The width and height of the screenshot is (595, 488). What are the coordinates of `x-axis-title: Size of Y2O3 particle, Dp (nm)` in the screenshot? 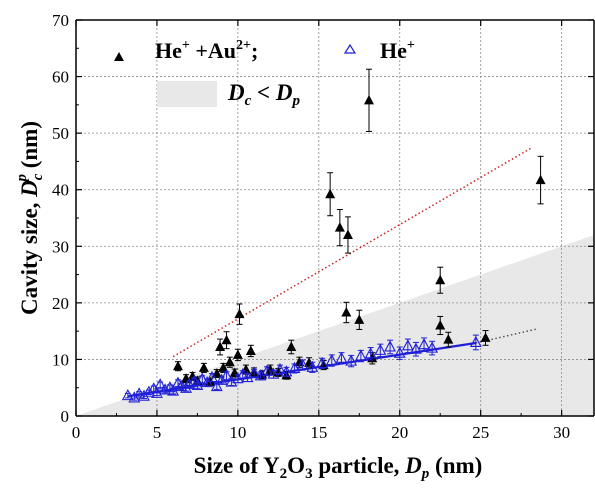 It's located at (338, 467).